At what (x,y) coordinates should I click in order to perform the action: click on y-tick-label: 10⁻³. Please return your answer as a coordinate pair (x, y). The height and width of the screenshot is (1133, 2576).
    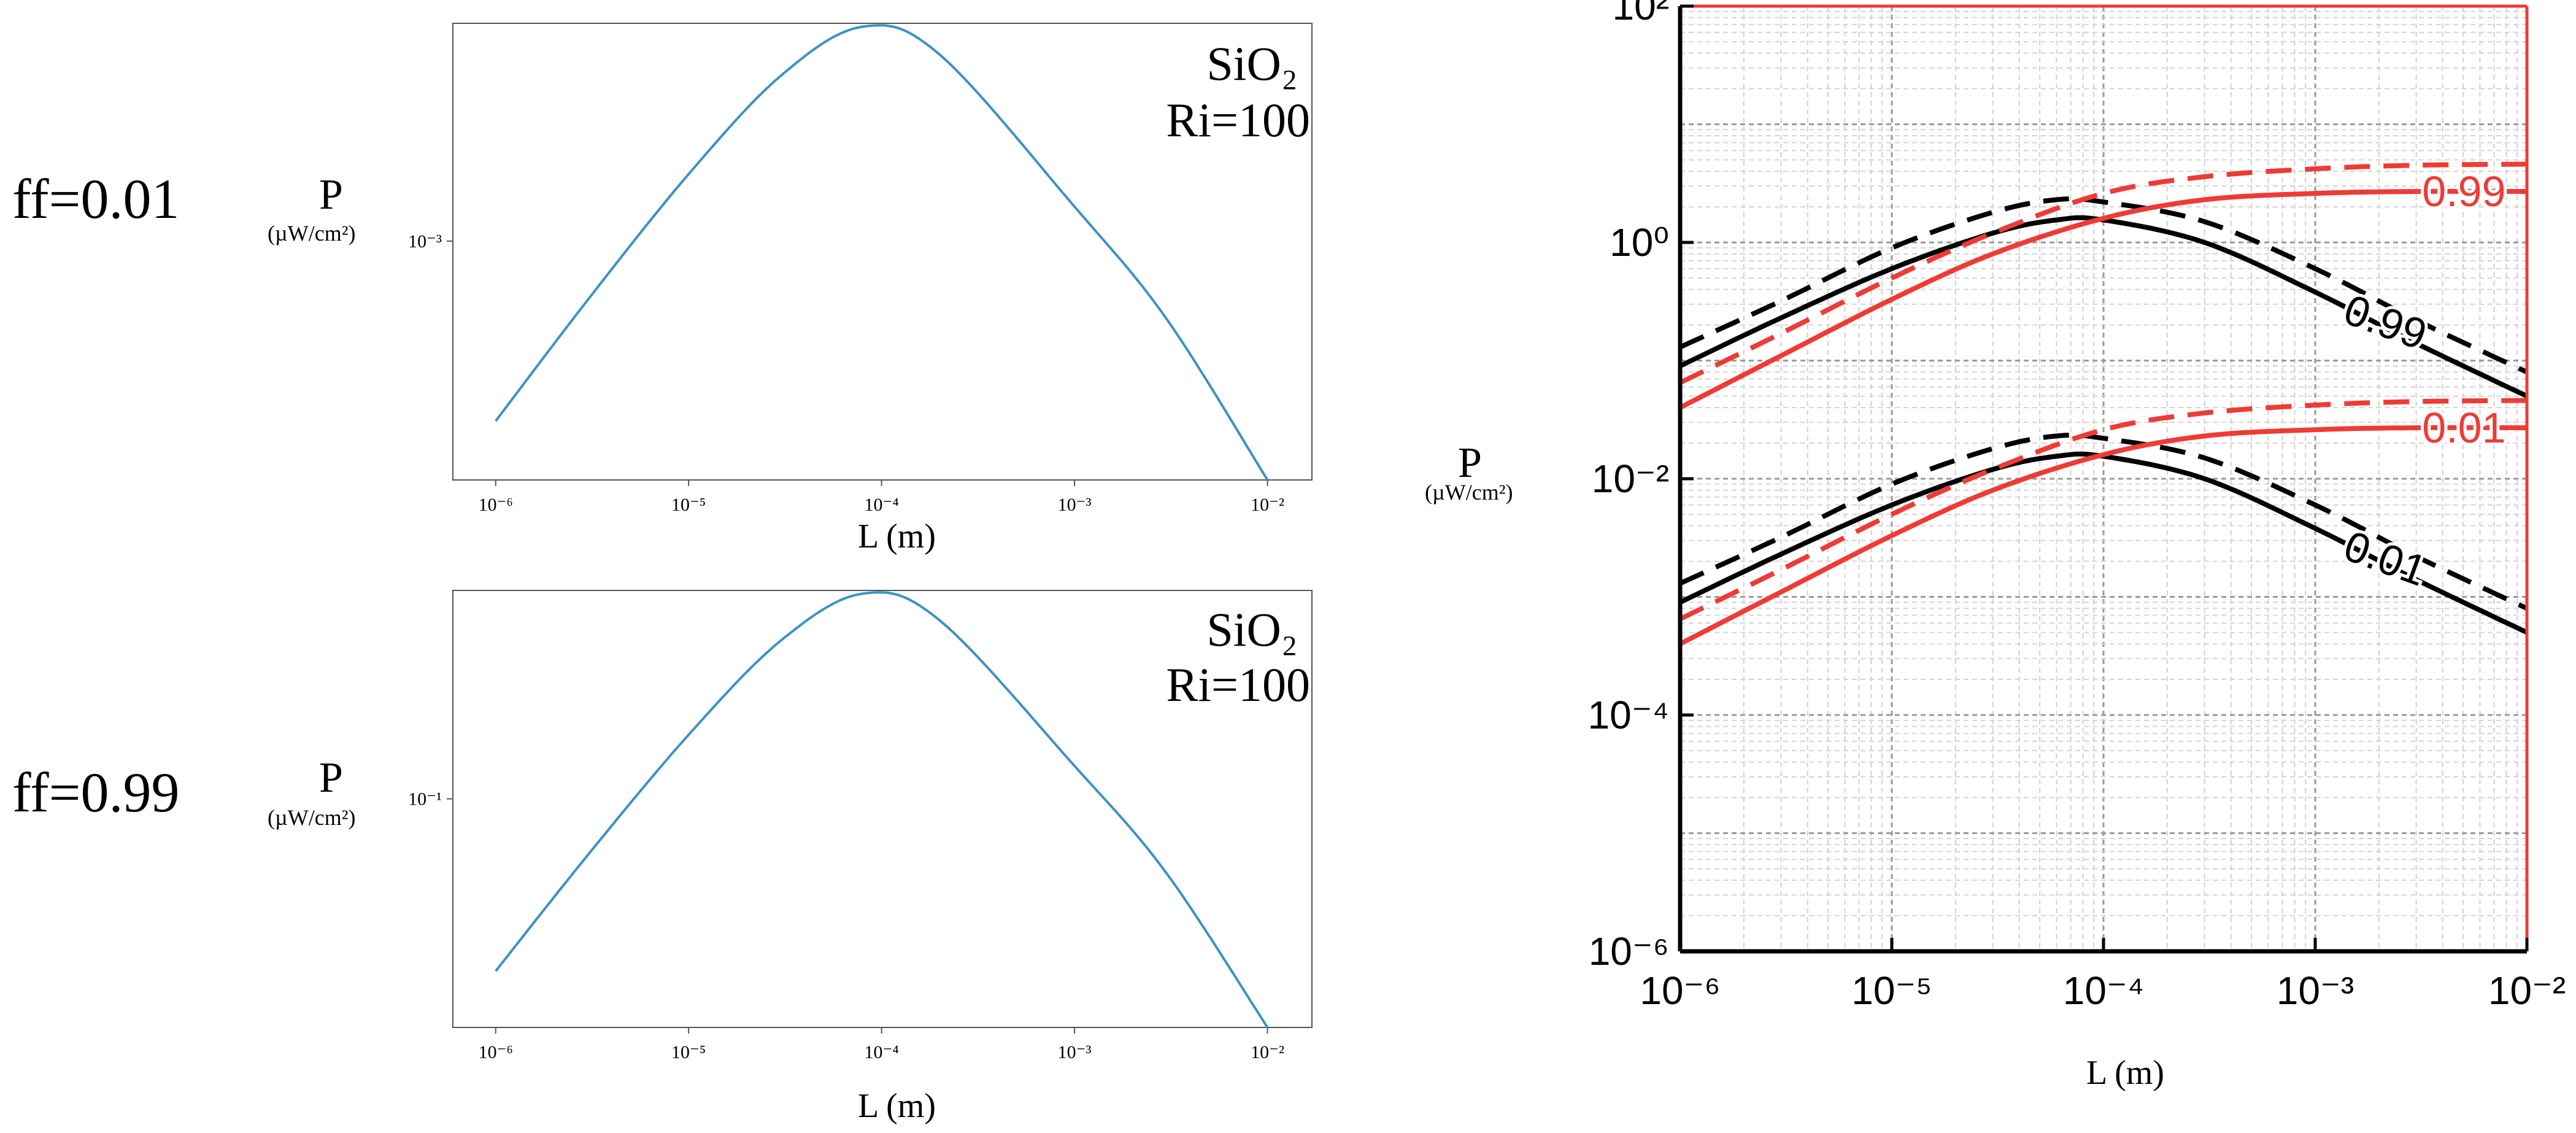
    Looking at the image, I should click on (425, 241).